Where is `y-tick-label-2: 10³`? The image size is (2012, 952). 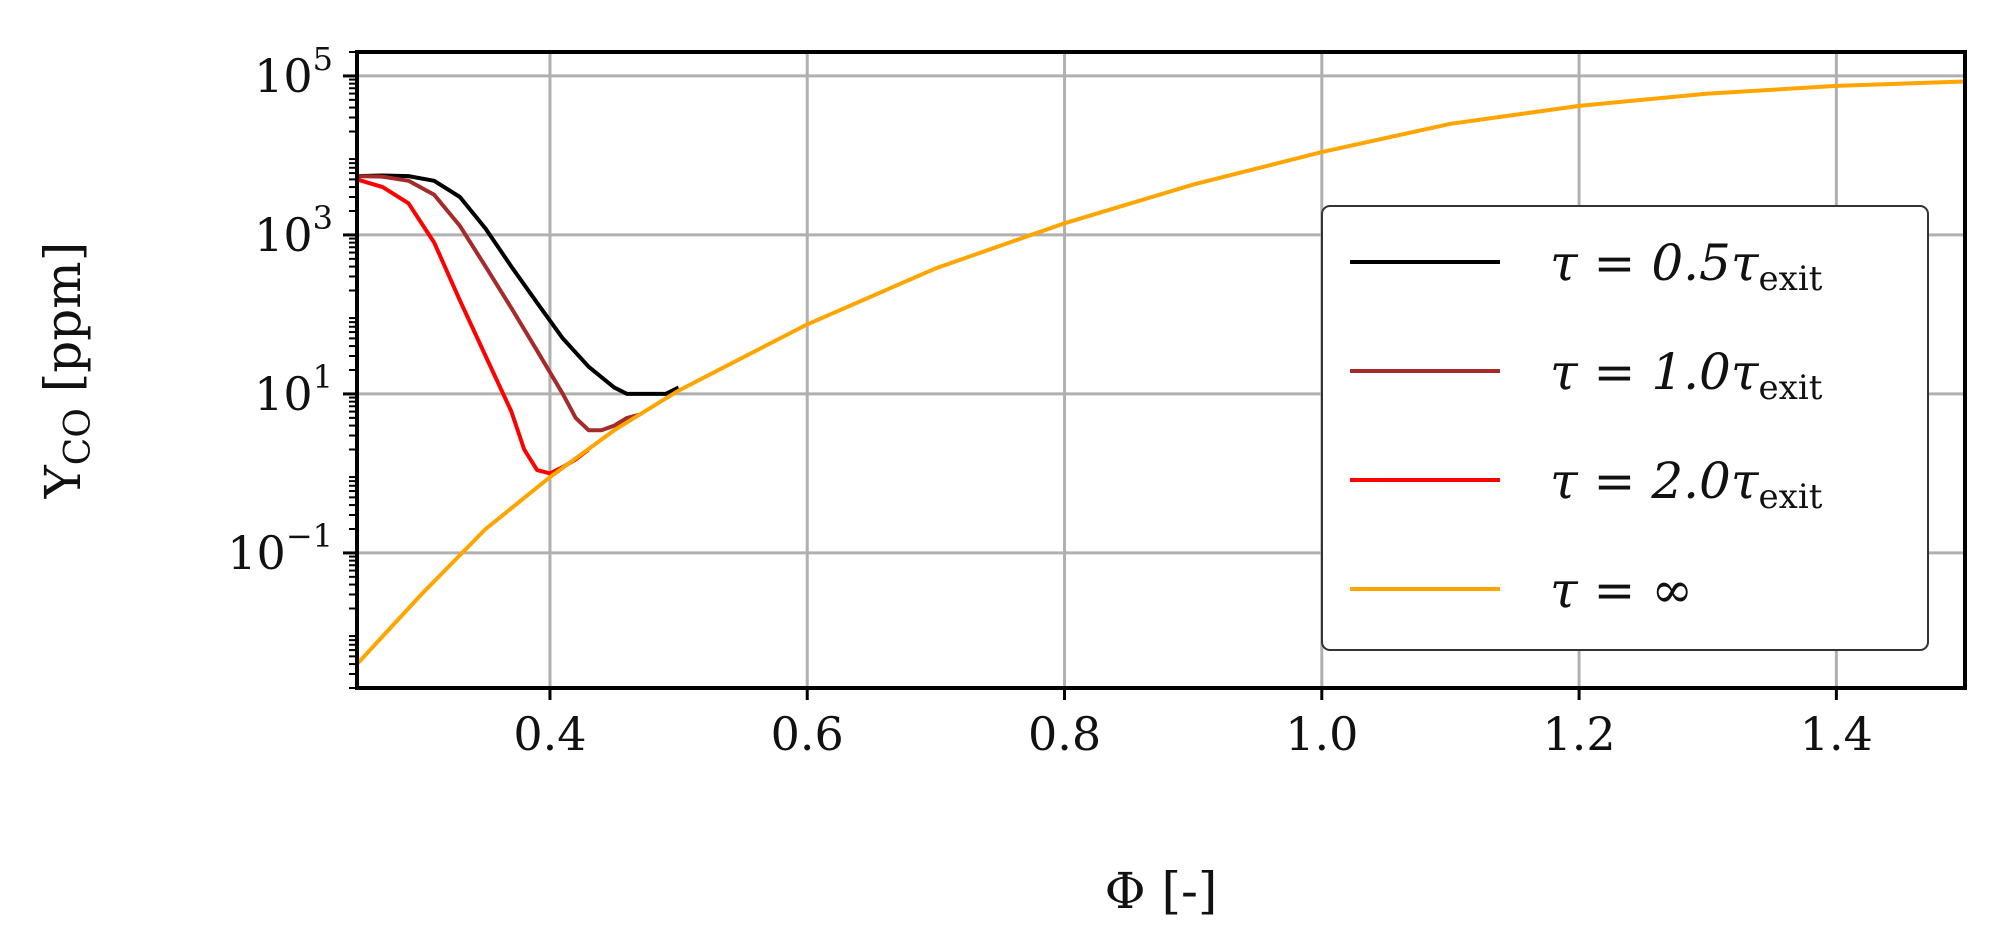 y-tick-label-2: 10³ is located at coordinates (293, 230).